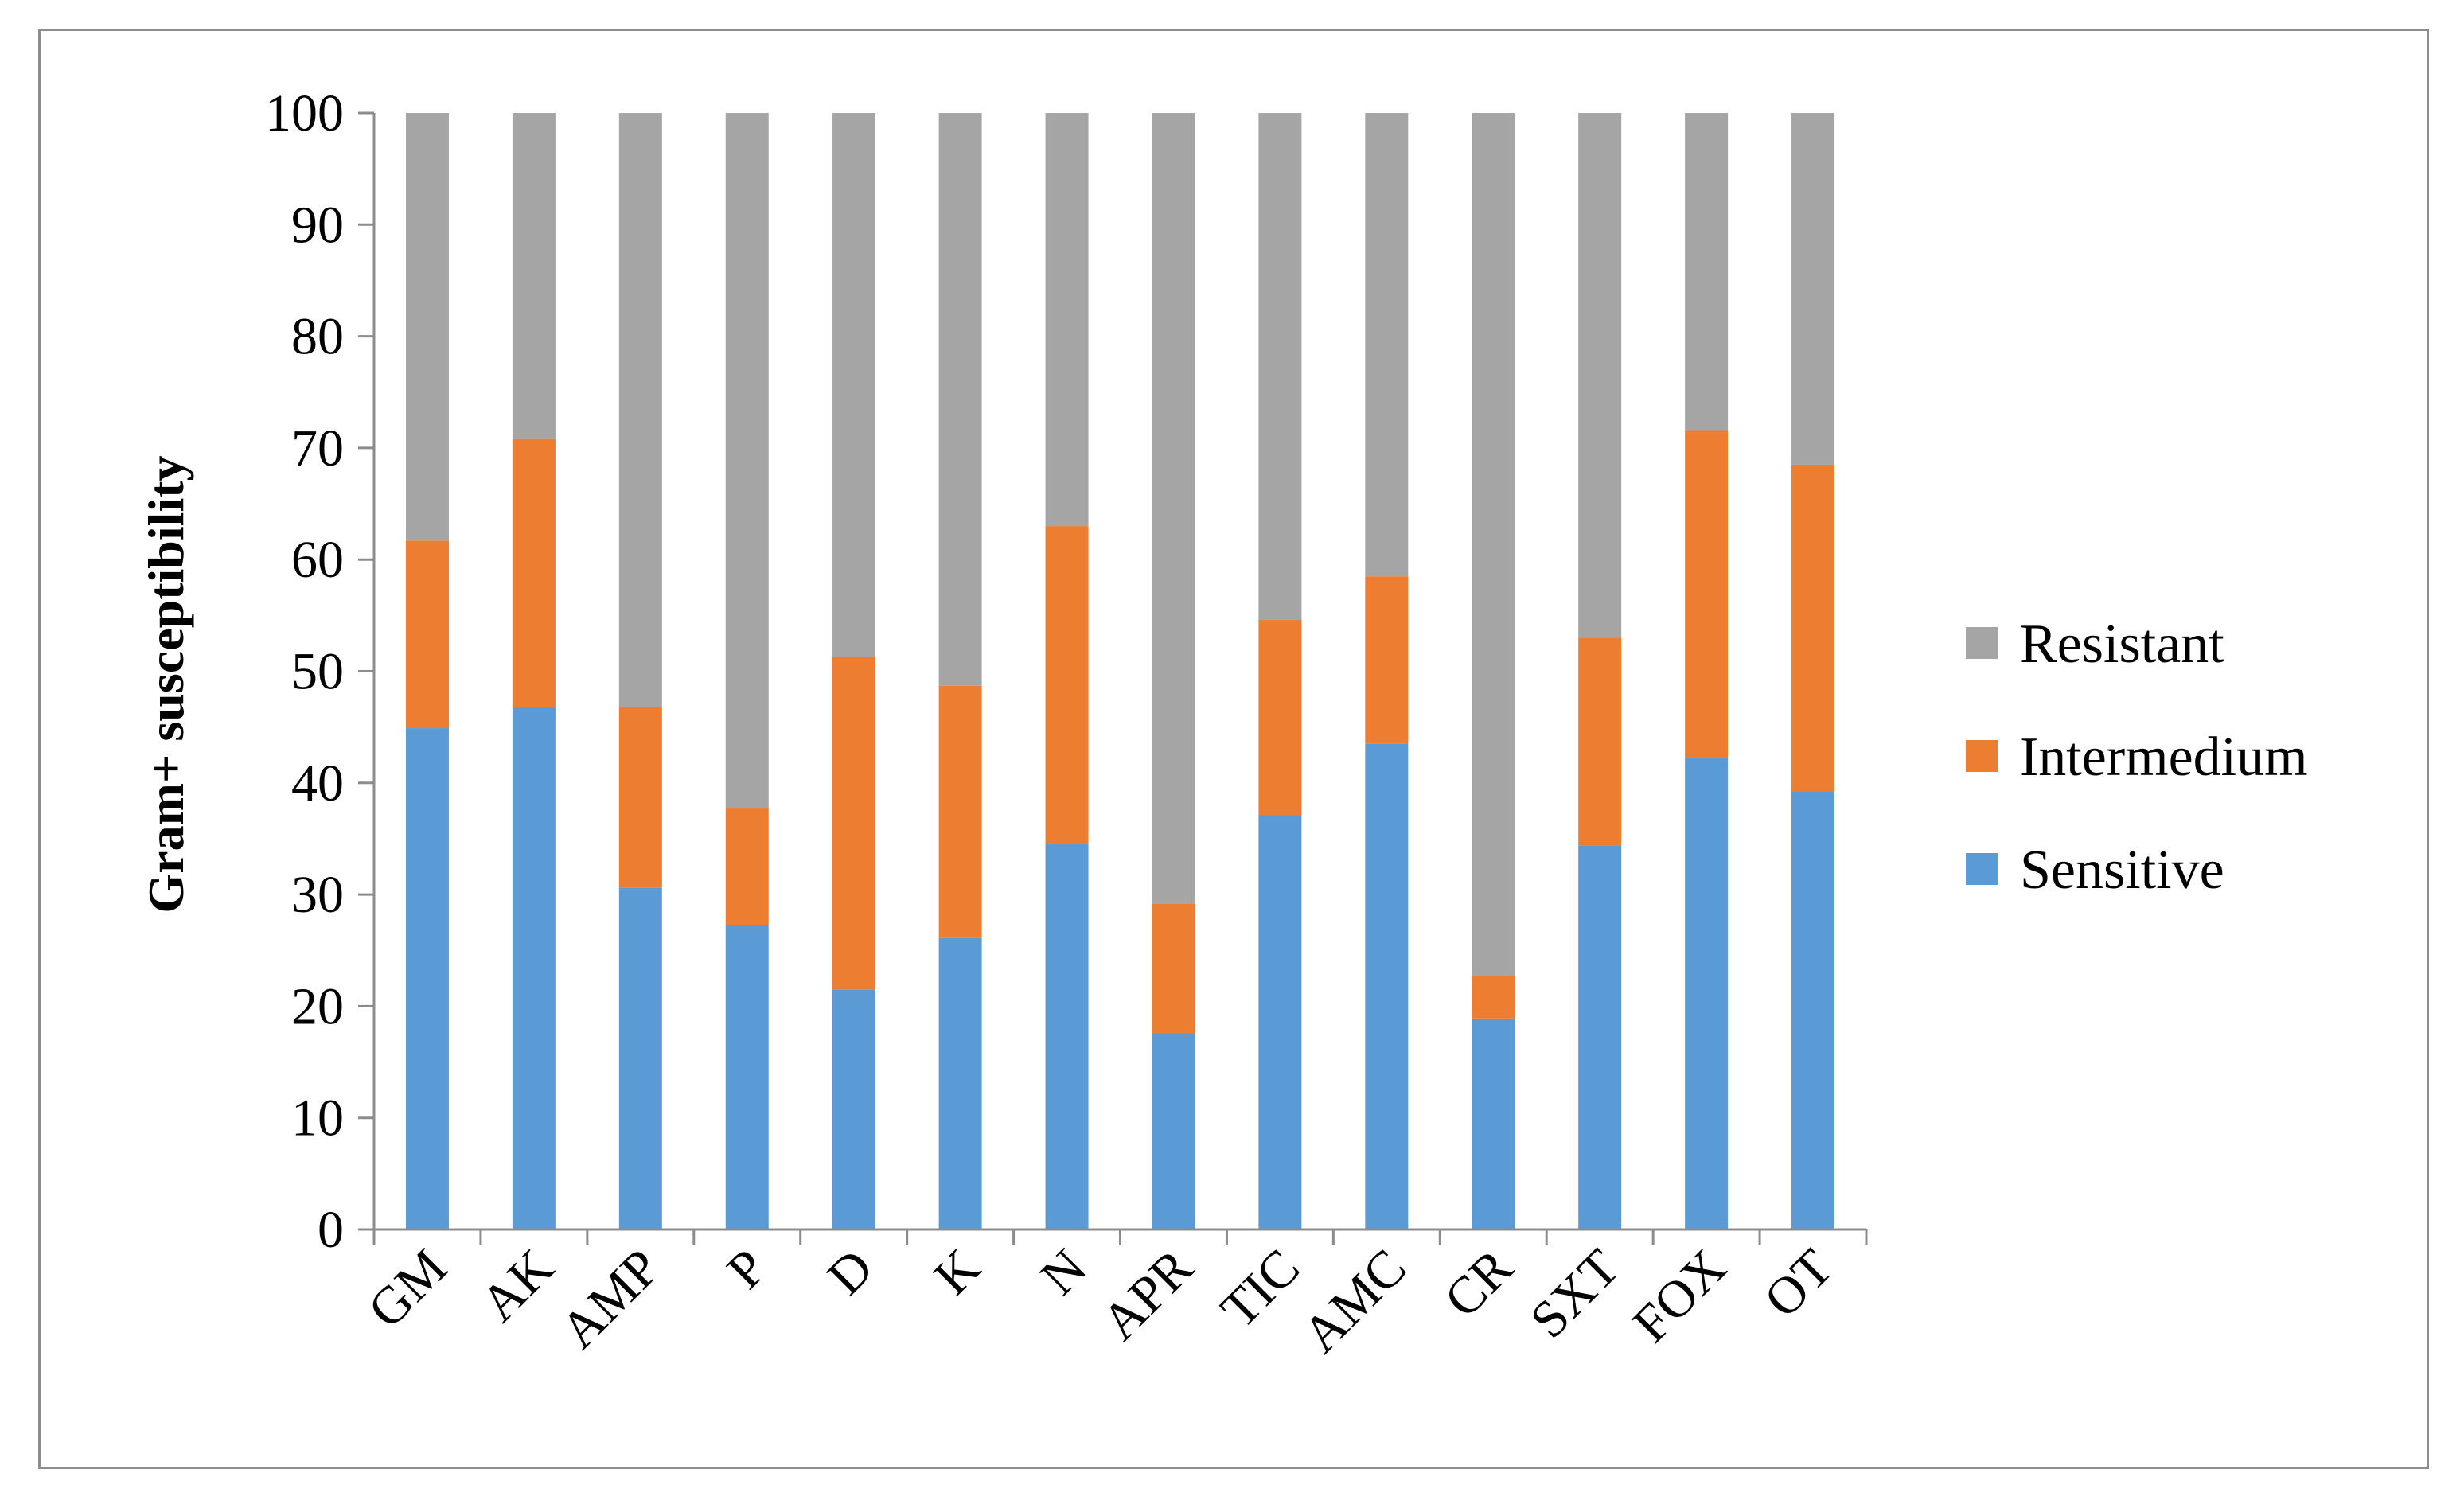 The height and width of the screenshot is (1504, 2464). I want to click on bar-sensitive-gm, so click(427, 978).